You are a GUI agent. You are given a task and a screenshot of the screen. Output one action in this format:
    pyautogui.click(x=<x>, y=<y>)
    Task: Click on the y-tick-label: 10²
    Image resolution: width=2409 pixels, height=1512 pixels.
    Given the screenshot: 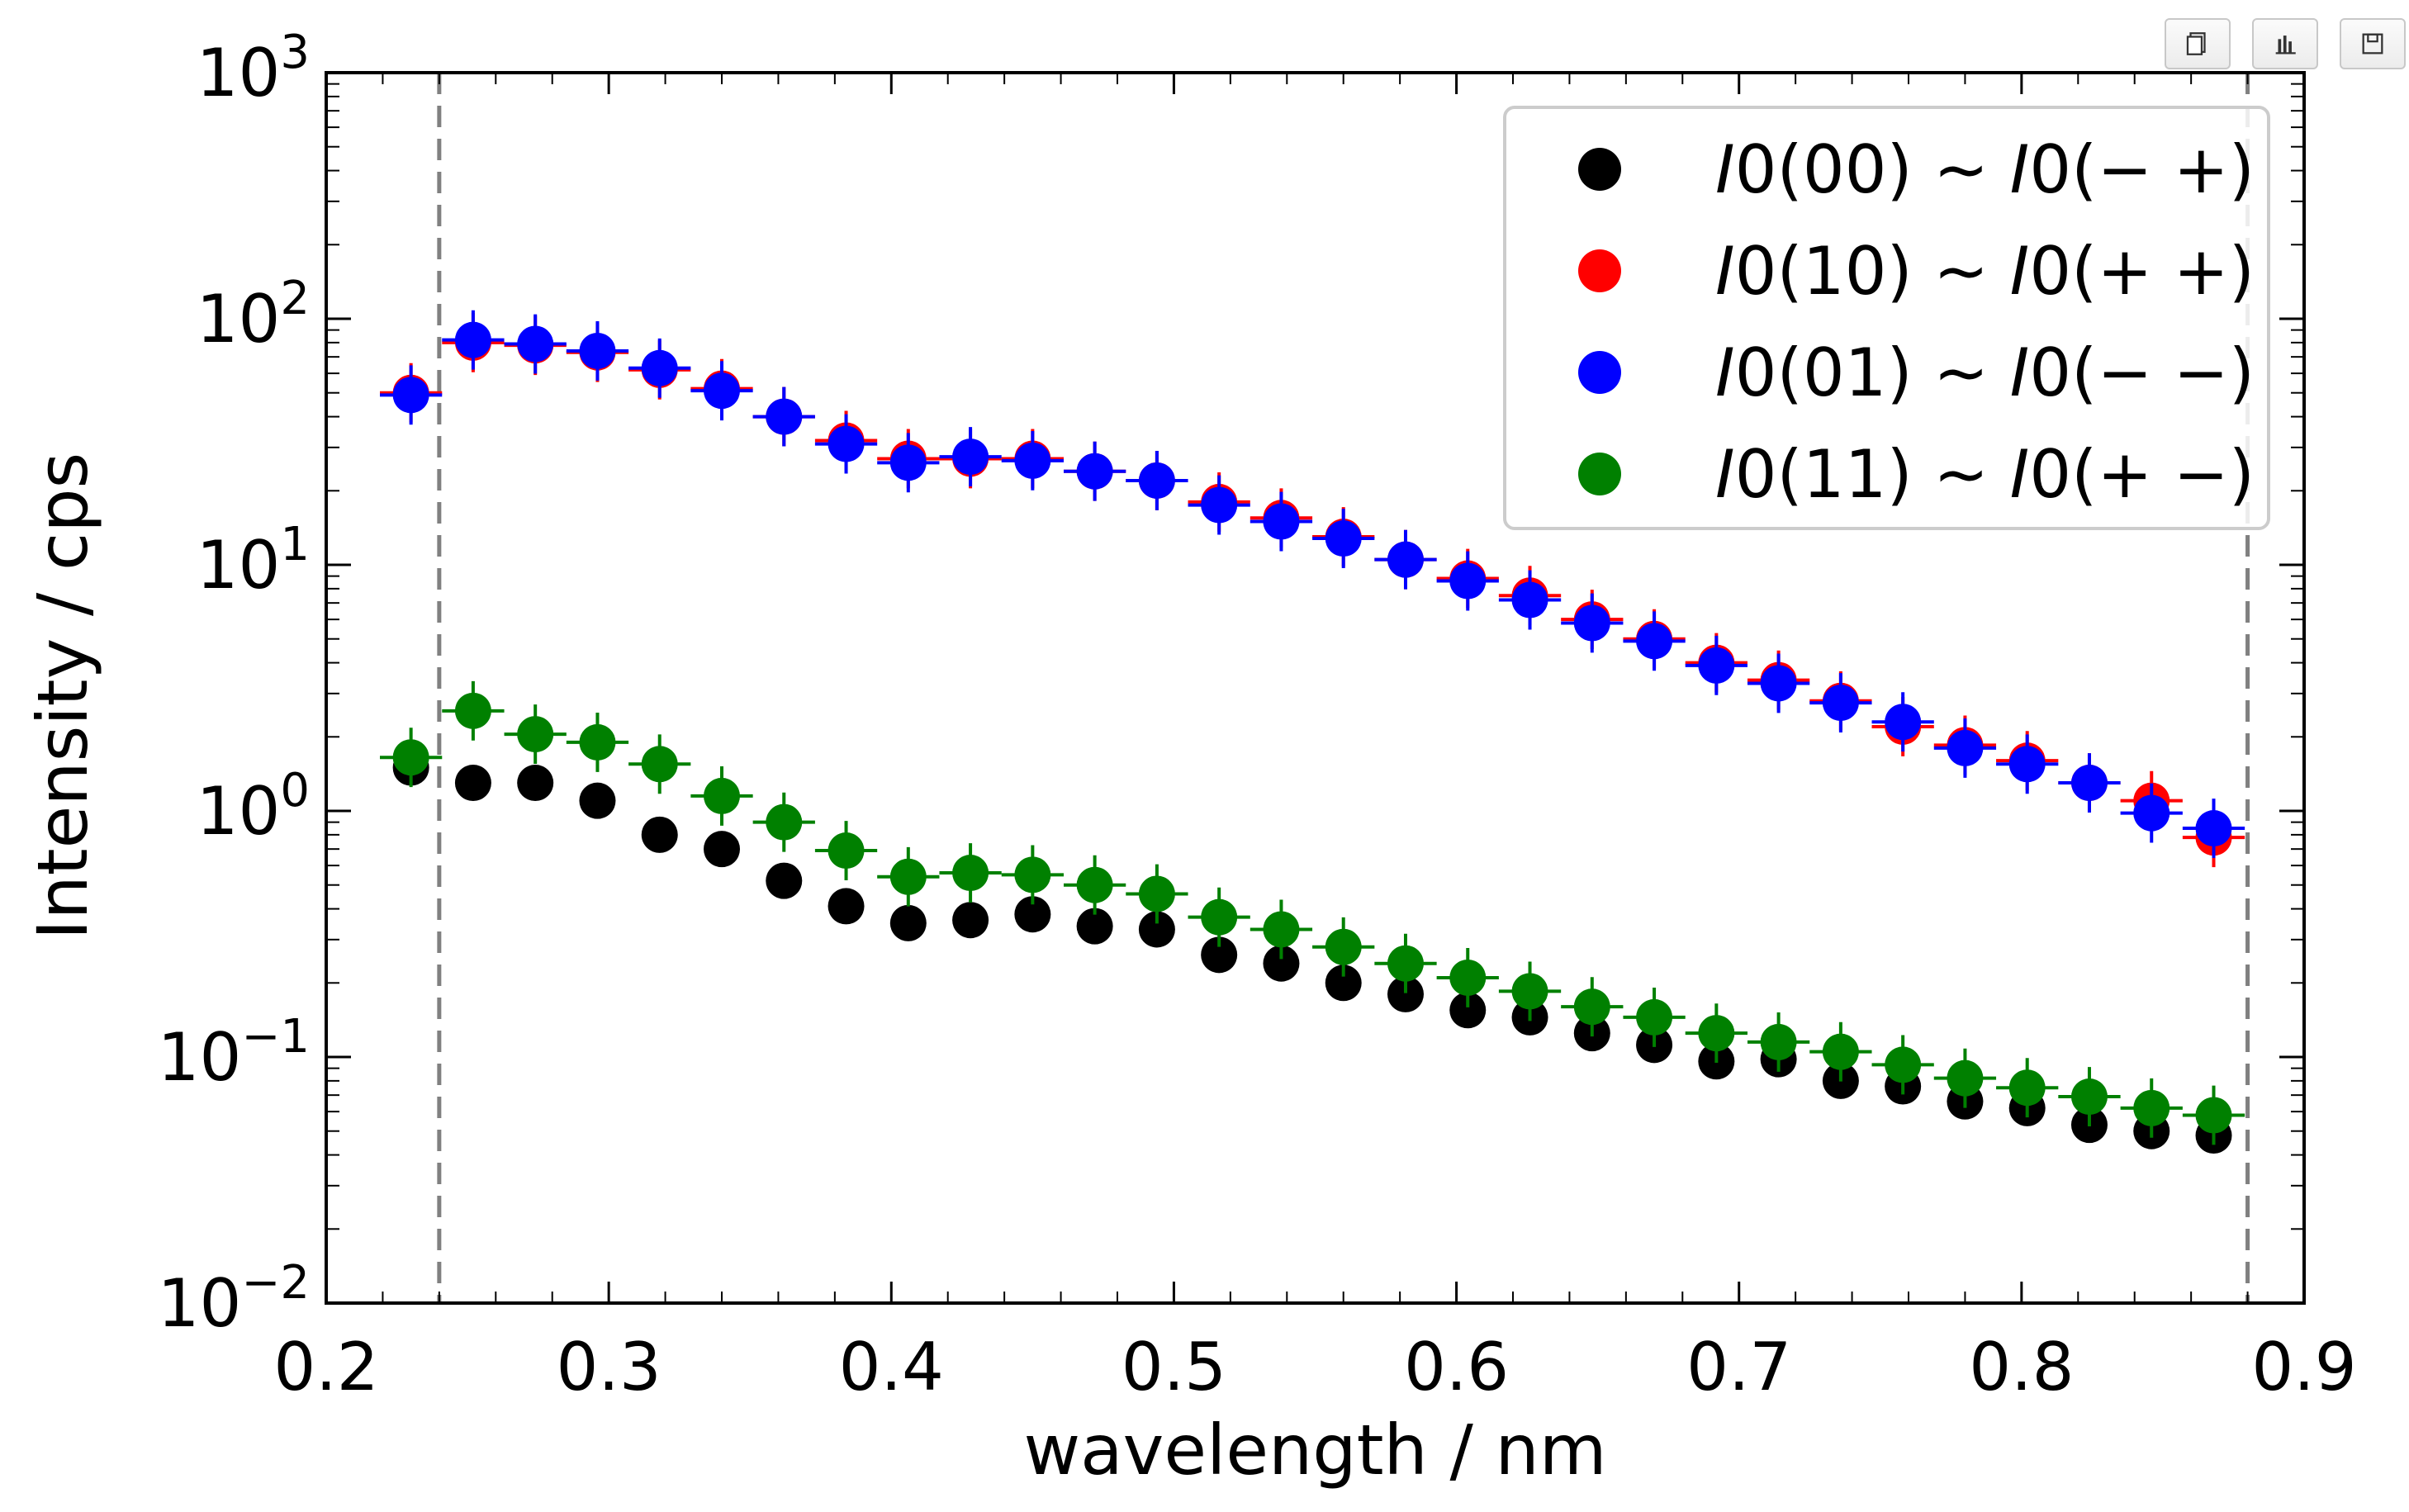 What is the action you would take?
    pyautogui.click(x=253, y=315)
    